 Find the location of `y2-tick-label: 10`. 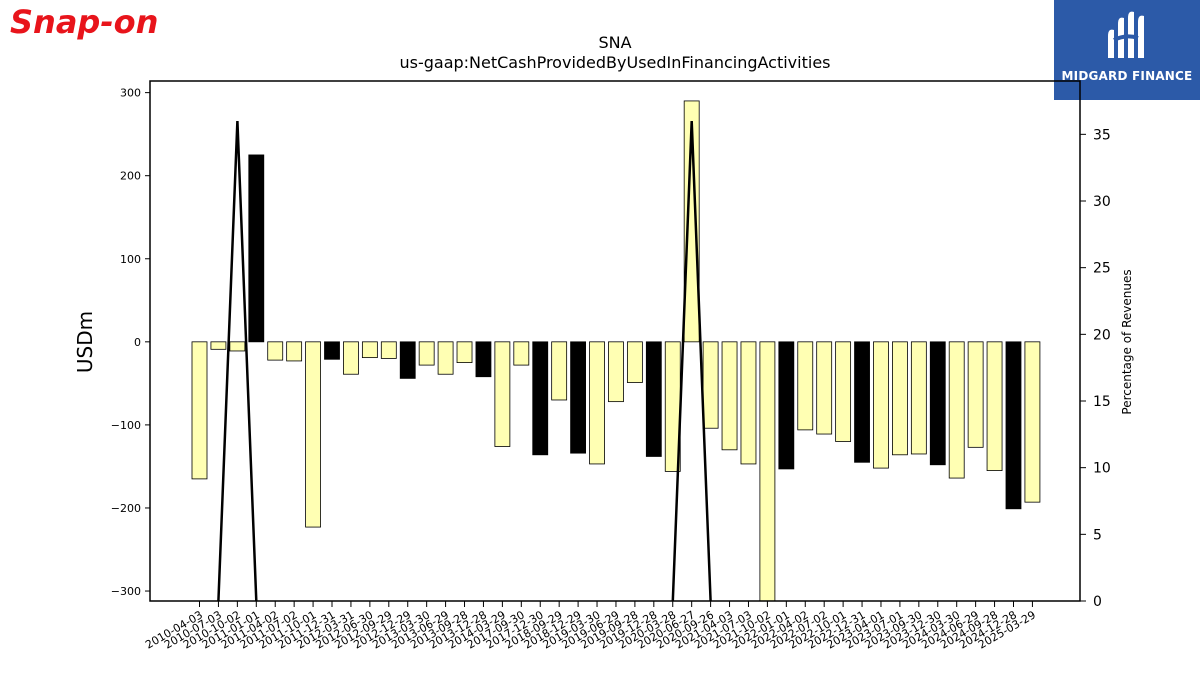

y2-tick-label: 10 is located at coordinates (1102, 469).